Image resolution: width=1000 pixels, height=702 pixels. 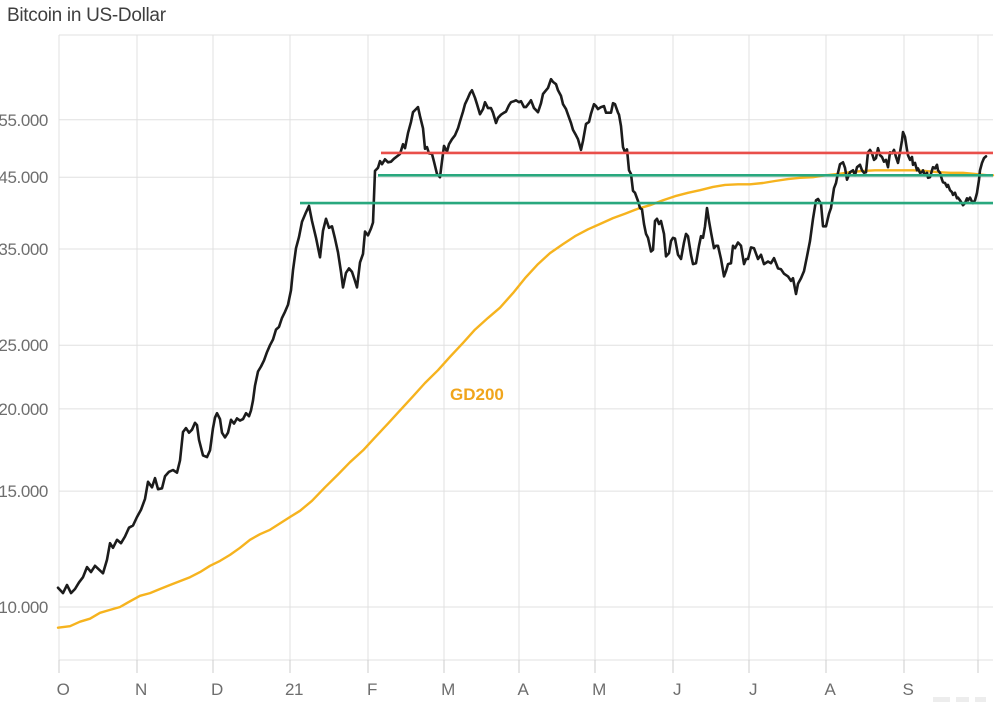 I want to click on y-axis-tick-label: 10.000, so click(x=24, y=607).